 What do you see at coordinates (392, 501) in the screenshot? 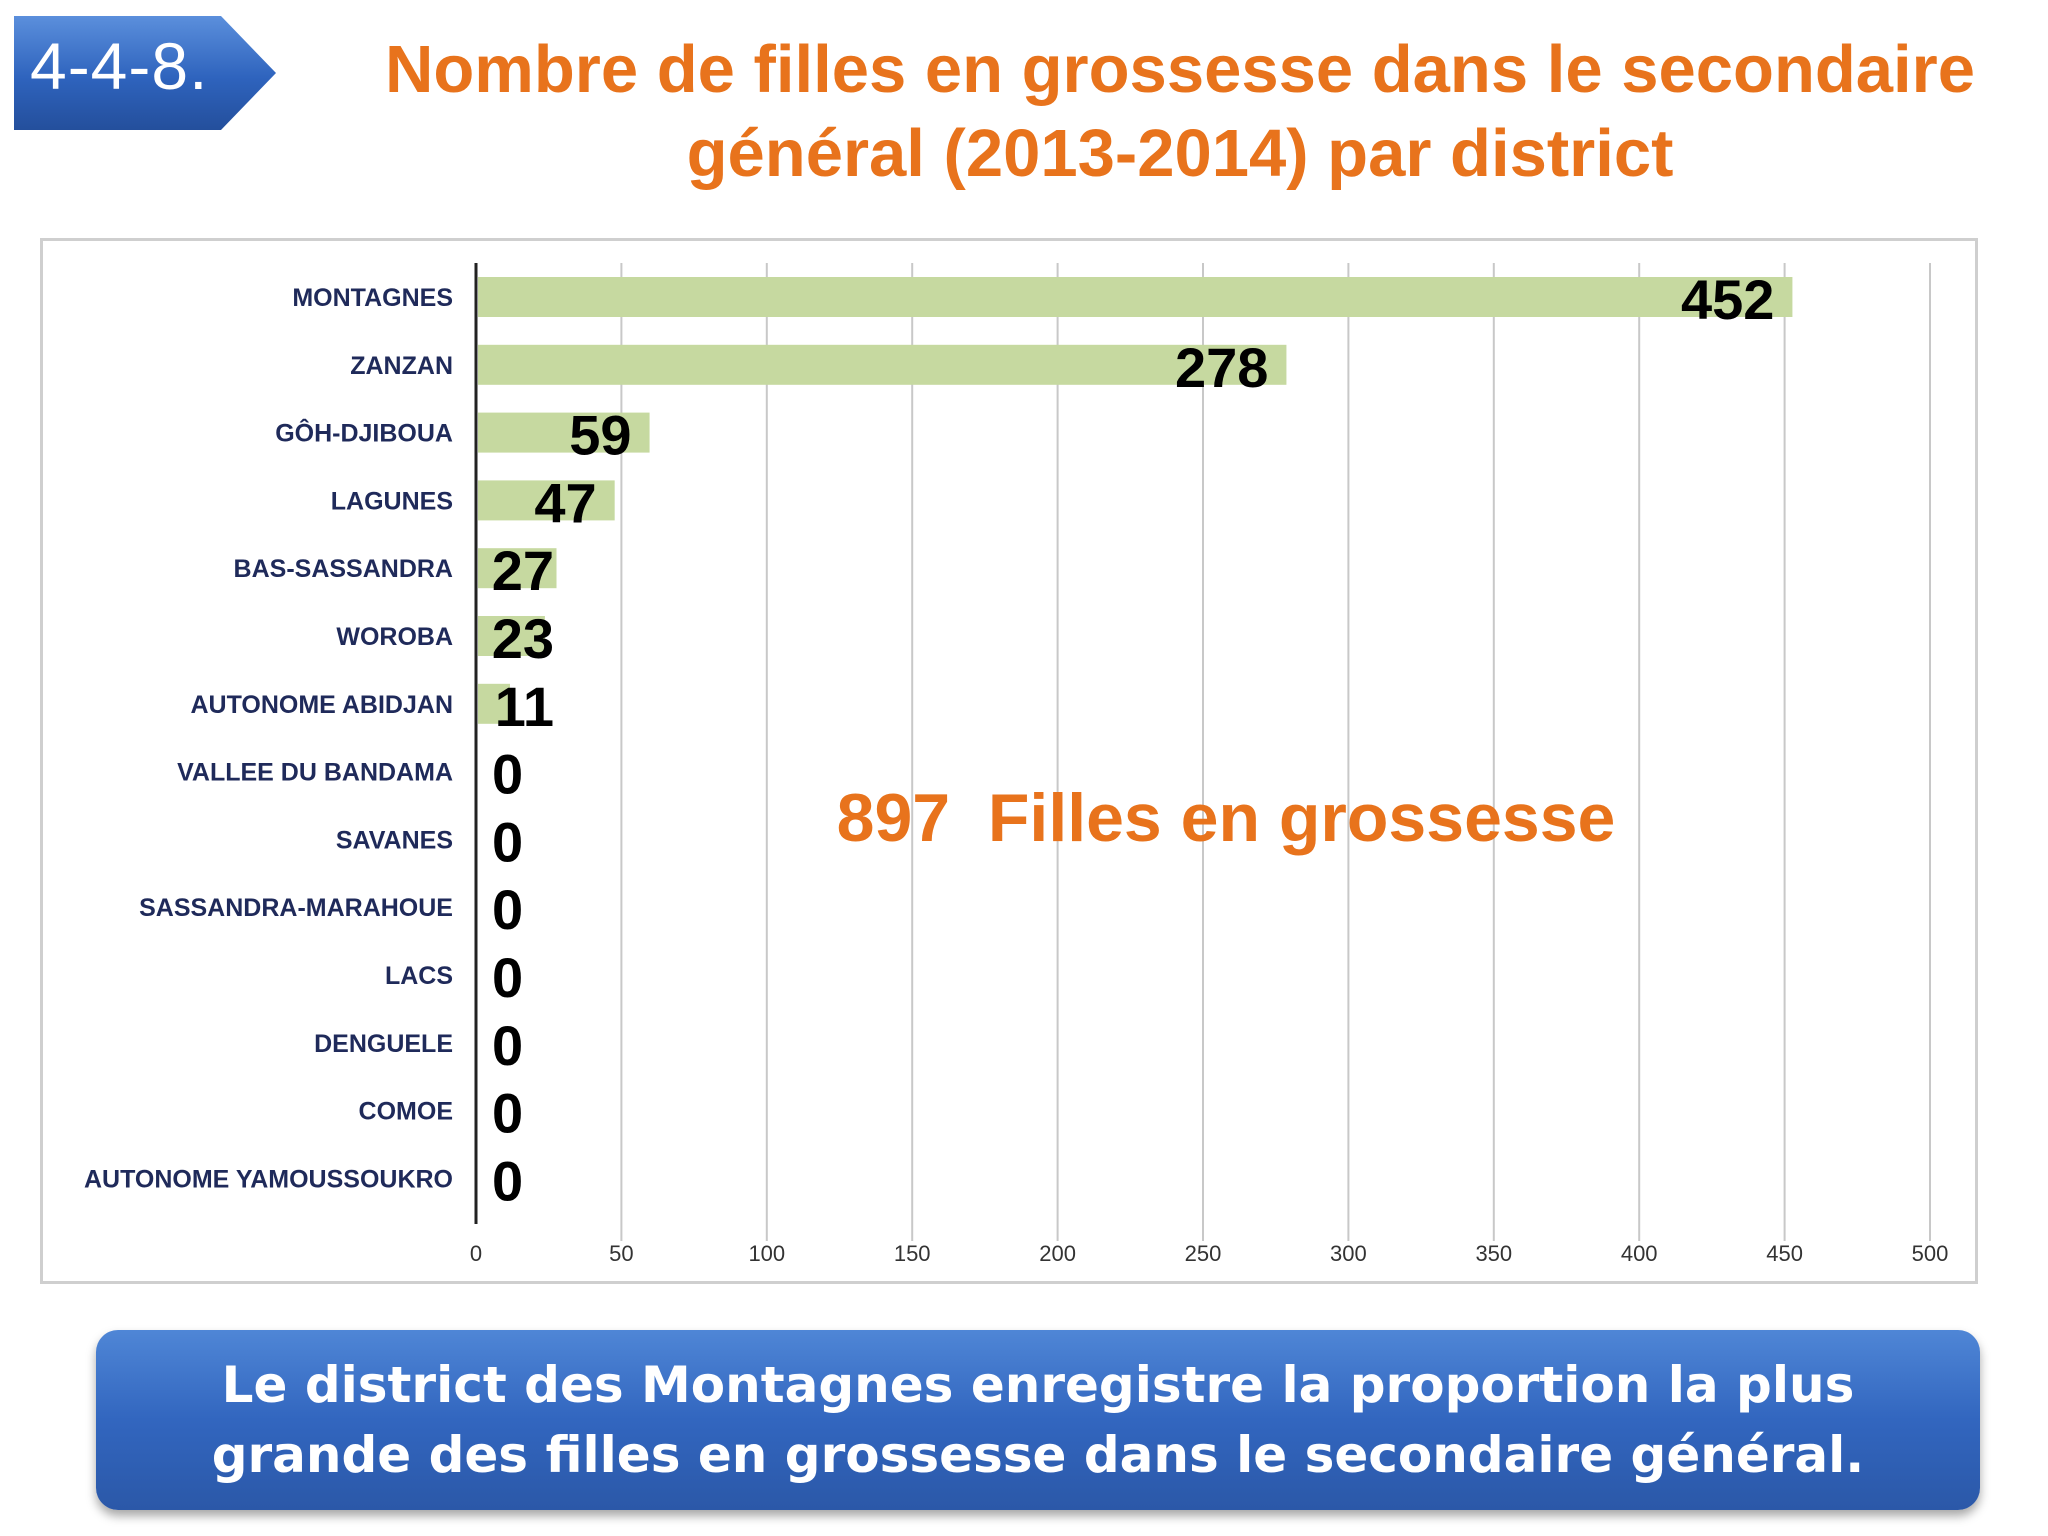
I see `category-label: LAGUNES` at bounding box center [392, 501].